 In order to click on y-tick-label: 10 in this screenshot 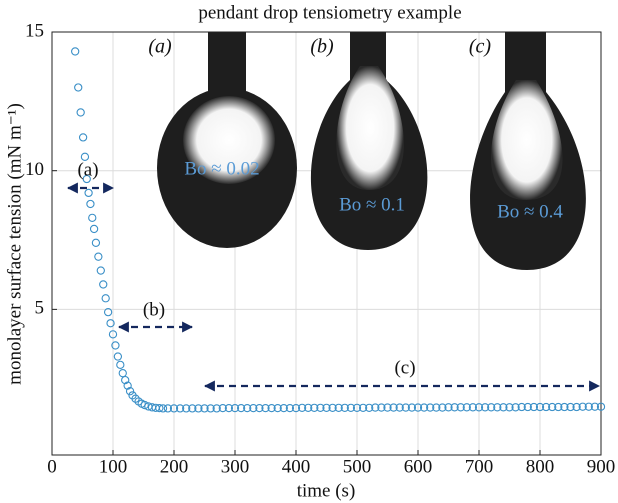, I will do `click(34, 169)`.